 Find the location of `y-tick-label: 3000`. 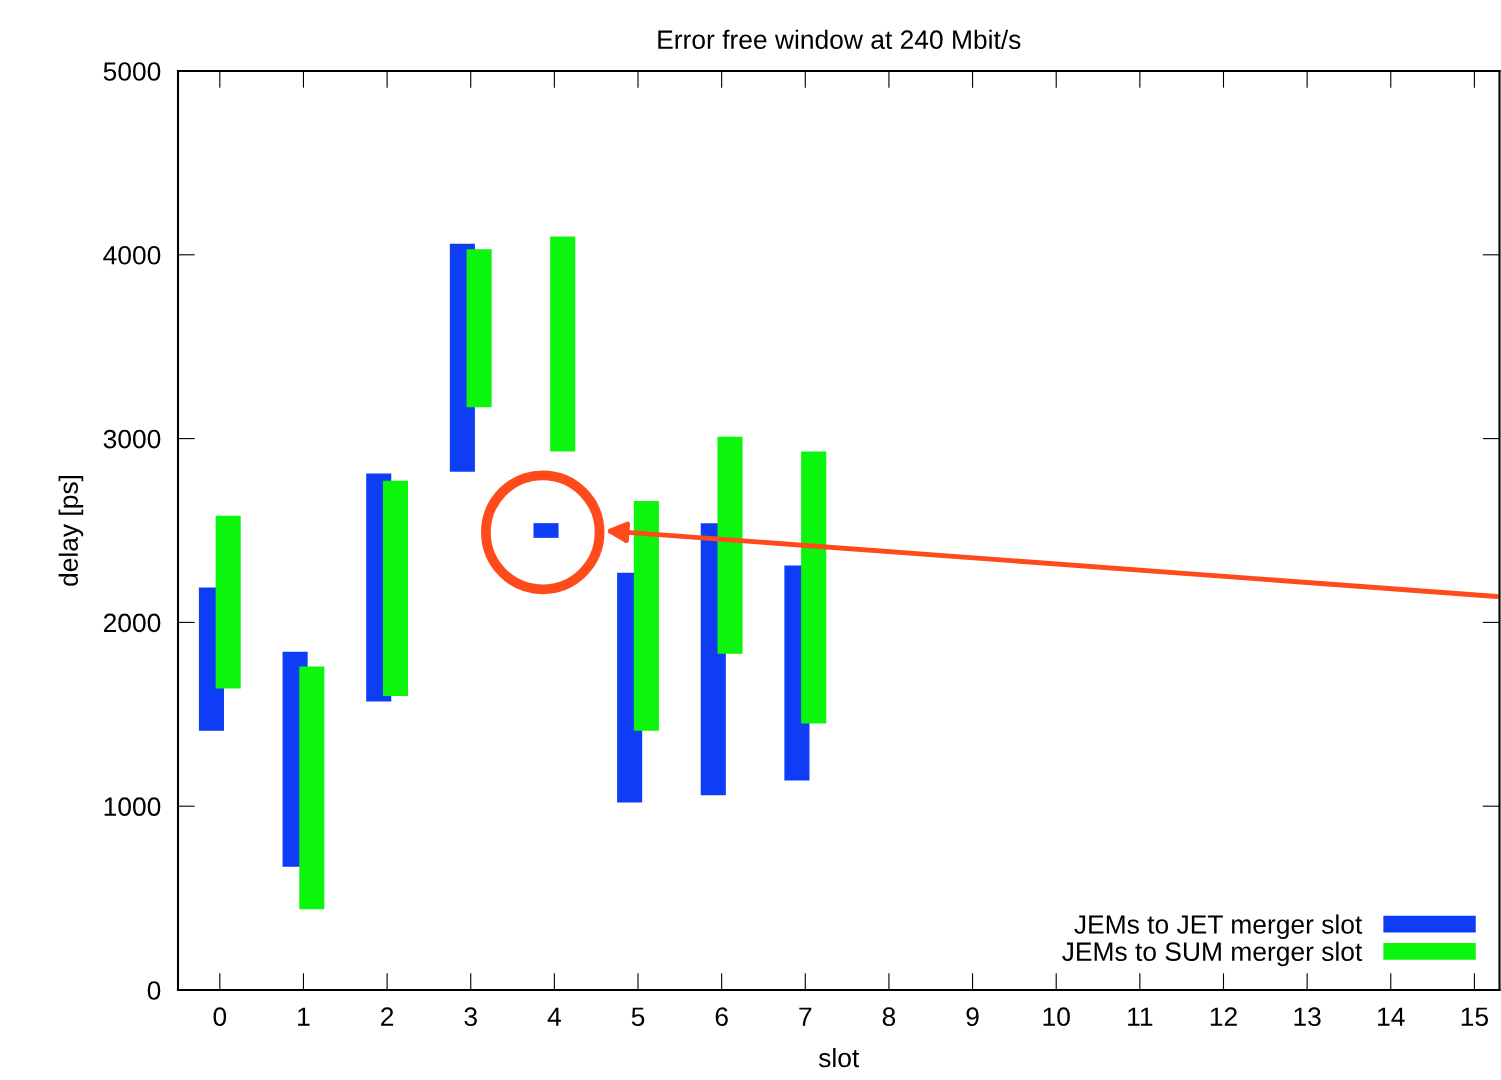

y-tick-label: 3000 is located at coordinates (132, 439).